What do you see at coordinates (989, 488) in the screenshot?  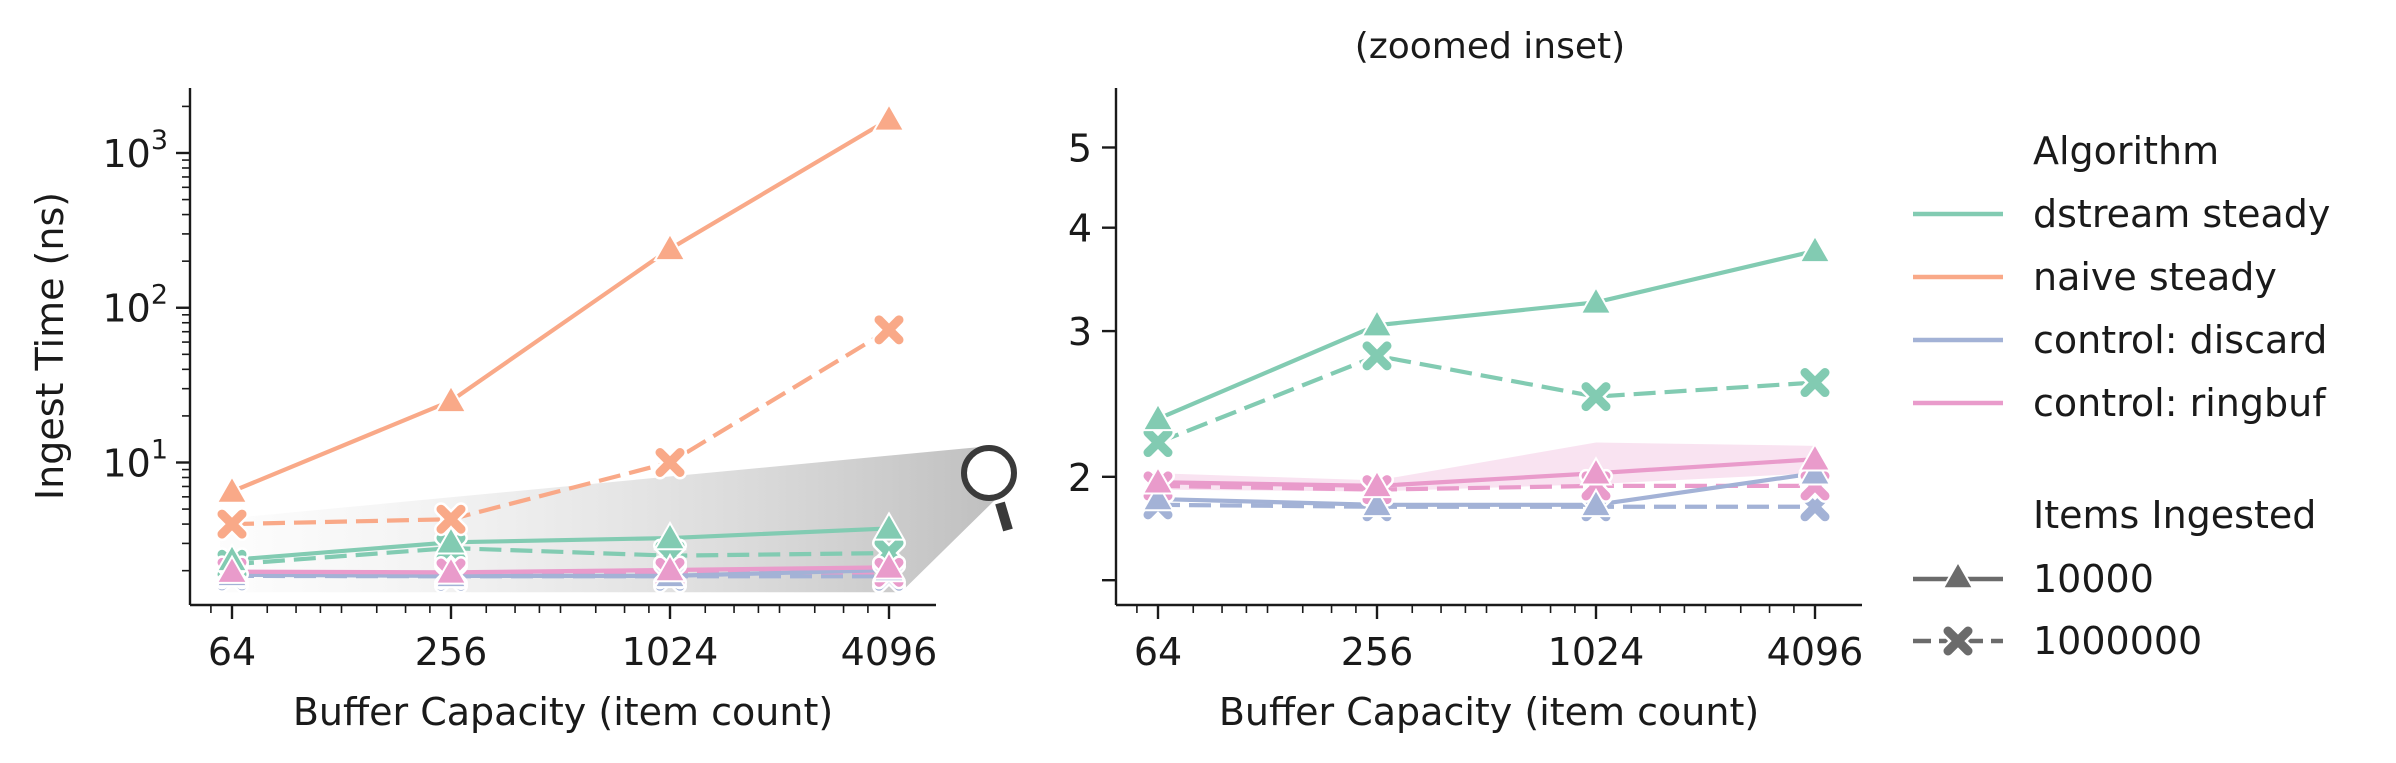 I see `magnifier-icon` at bounding box center [989, 488].